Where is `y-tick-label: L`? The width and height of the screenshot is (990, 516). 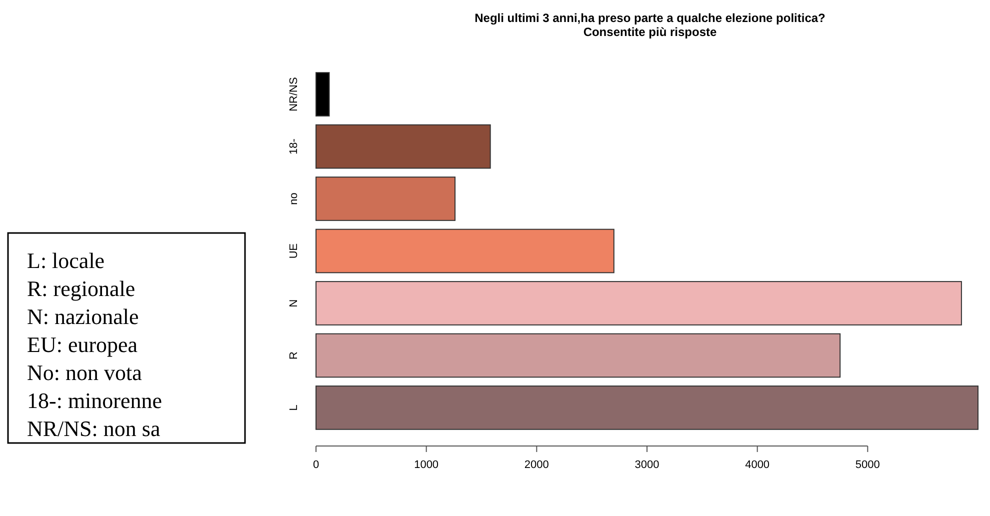 y-tick-label: L is located at coordinates (294, 407).